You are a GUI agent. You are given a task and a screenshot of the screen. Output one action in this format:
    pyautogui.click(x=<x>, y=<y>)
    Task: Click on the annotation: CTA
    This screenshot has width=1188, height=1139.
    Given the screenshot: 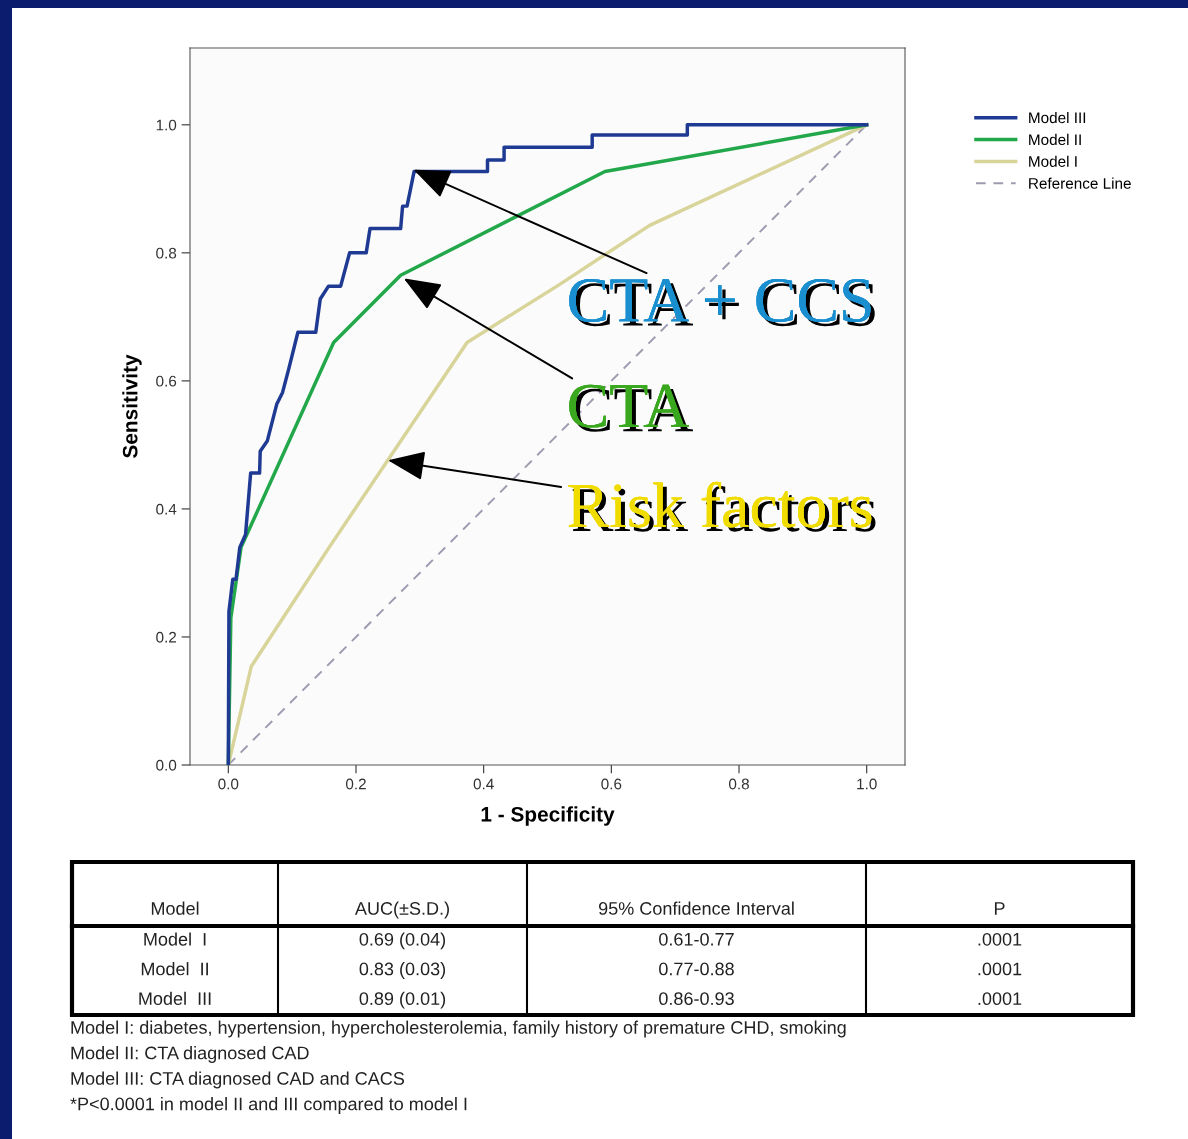 What is the action you would take?
    pyautogui.click(x=631, y=408)
    